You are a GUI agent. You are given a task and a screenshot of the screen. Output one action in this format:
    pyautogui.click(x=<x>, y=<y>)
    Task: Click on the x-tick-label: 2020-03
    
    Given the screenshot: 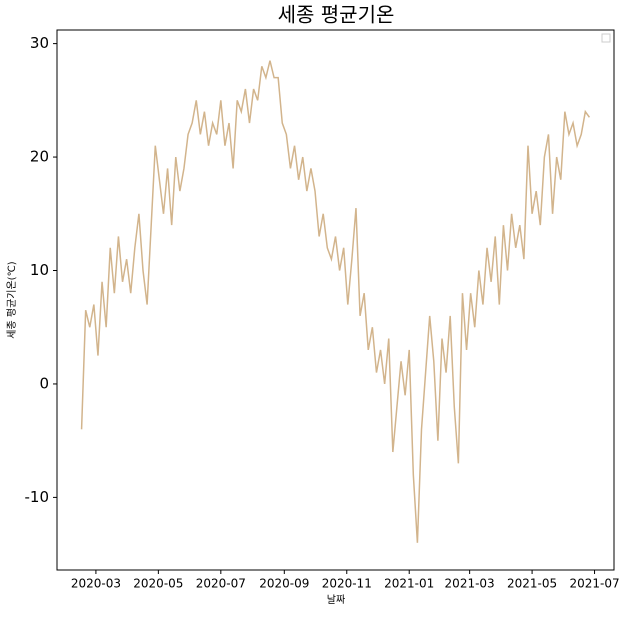 What is the action you would take?
    pyautogui.click(x=96, y=584)
    